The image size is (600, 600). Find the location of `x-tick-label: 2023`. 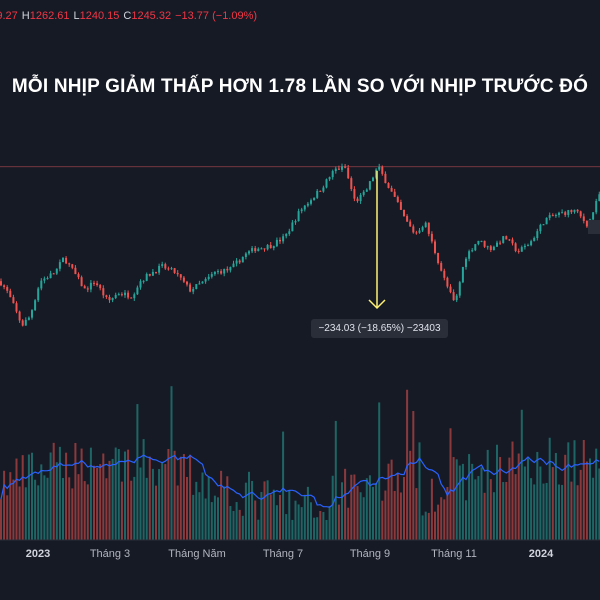

x-tick-label: 2023 is located at coordinates (38, 554).